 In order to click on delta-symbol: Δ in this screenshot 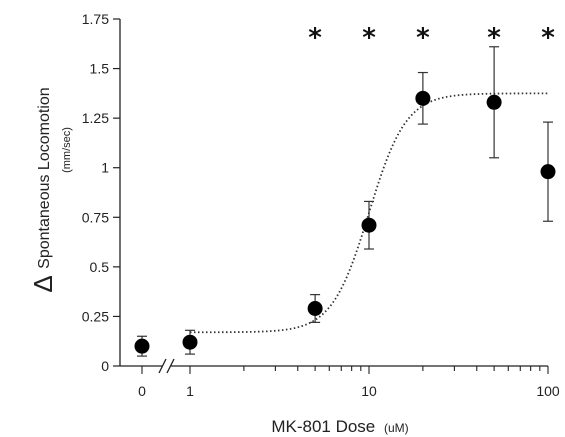, I will do `click(43, 283)`.